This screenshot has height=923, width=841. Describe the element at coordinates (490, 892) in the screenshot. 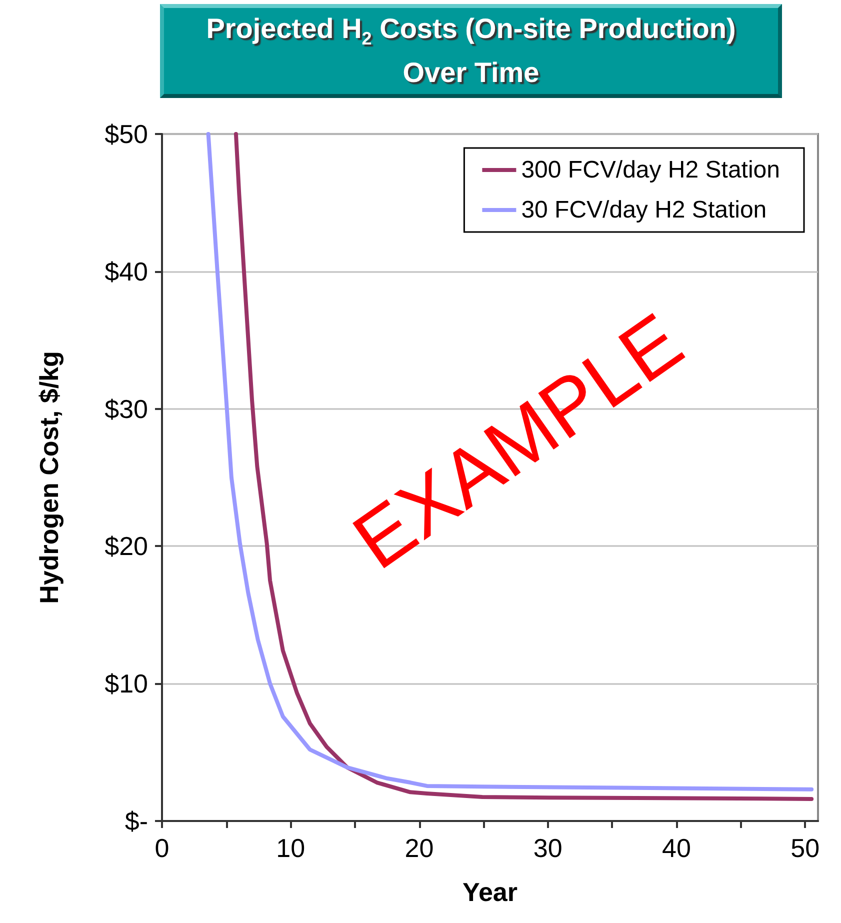

I see `x-axis-title: Year` at that location.